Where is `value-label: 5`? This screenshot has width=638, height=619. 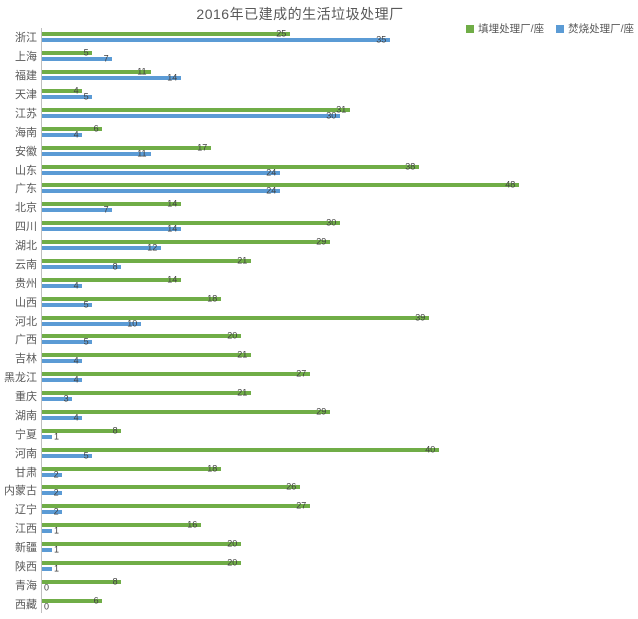
value-label: 5 is located at coordinates (86, 341).